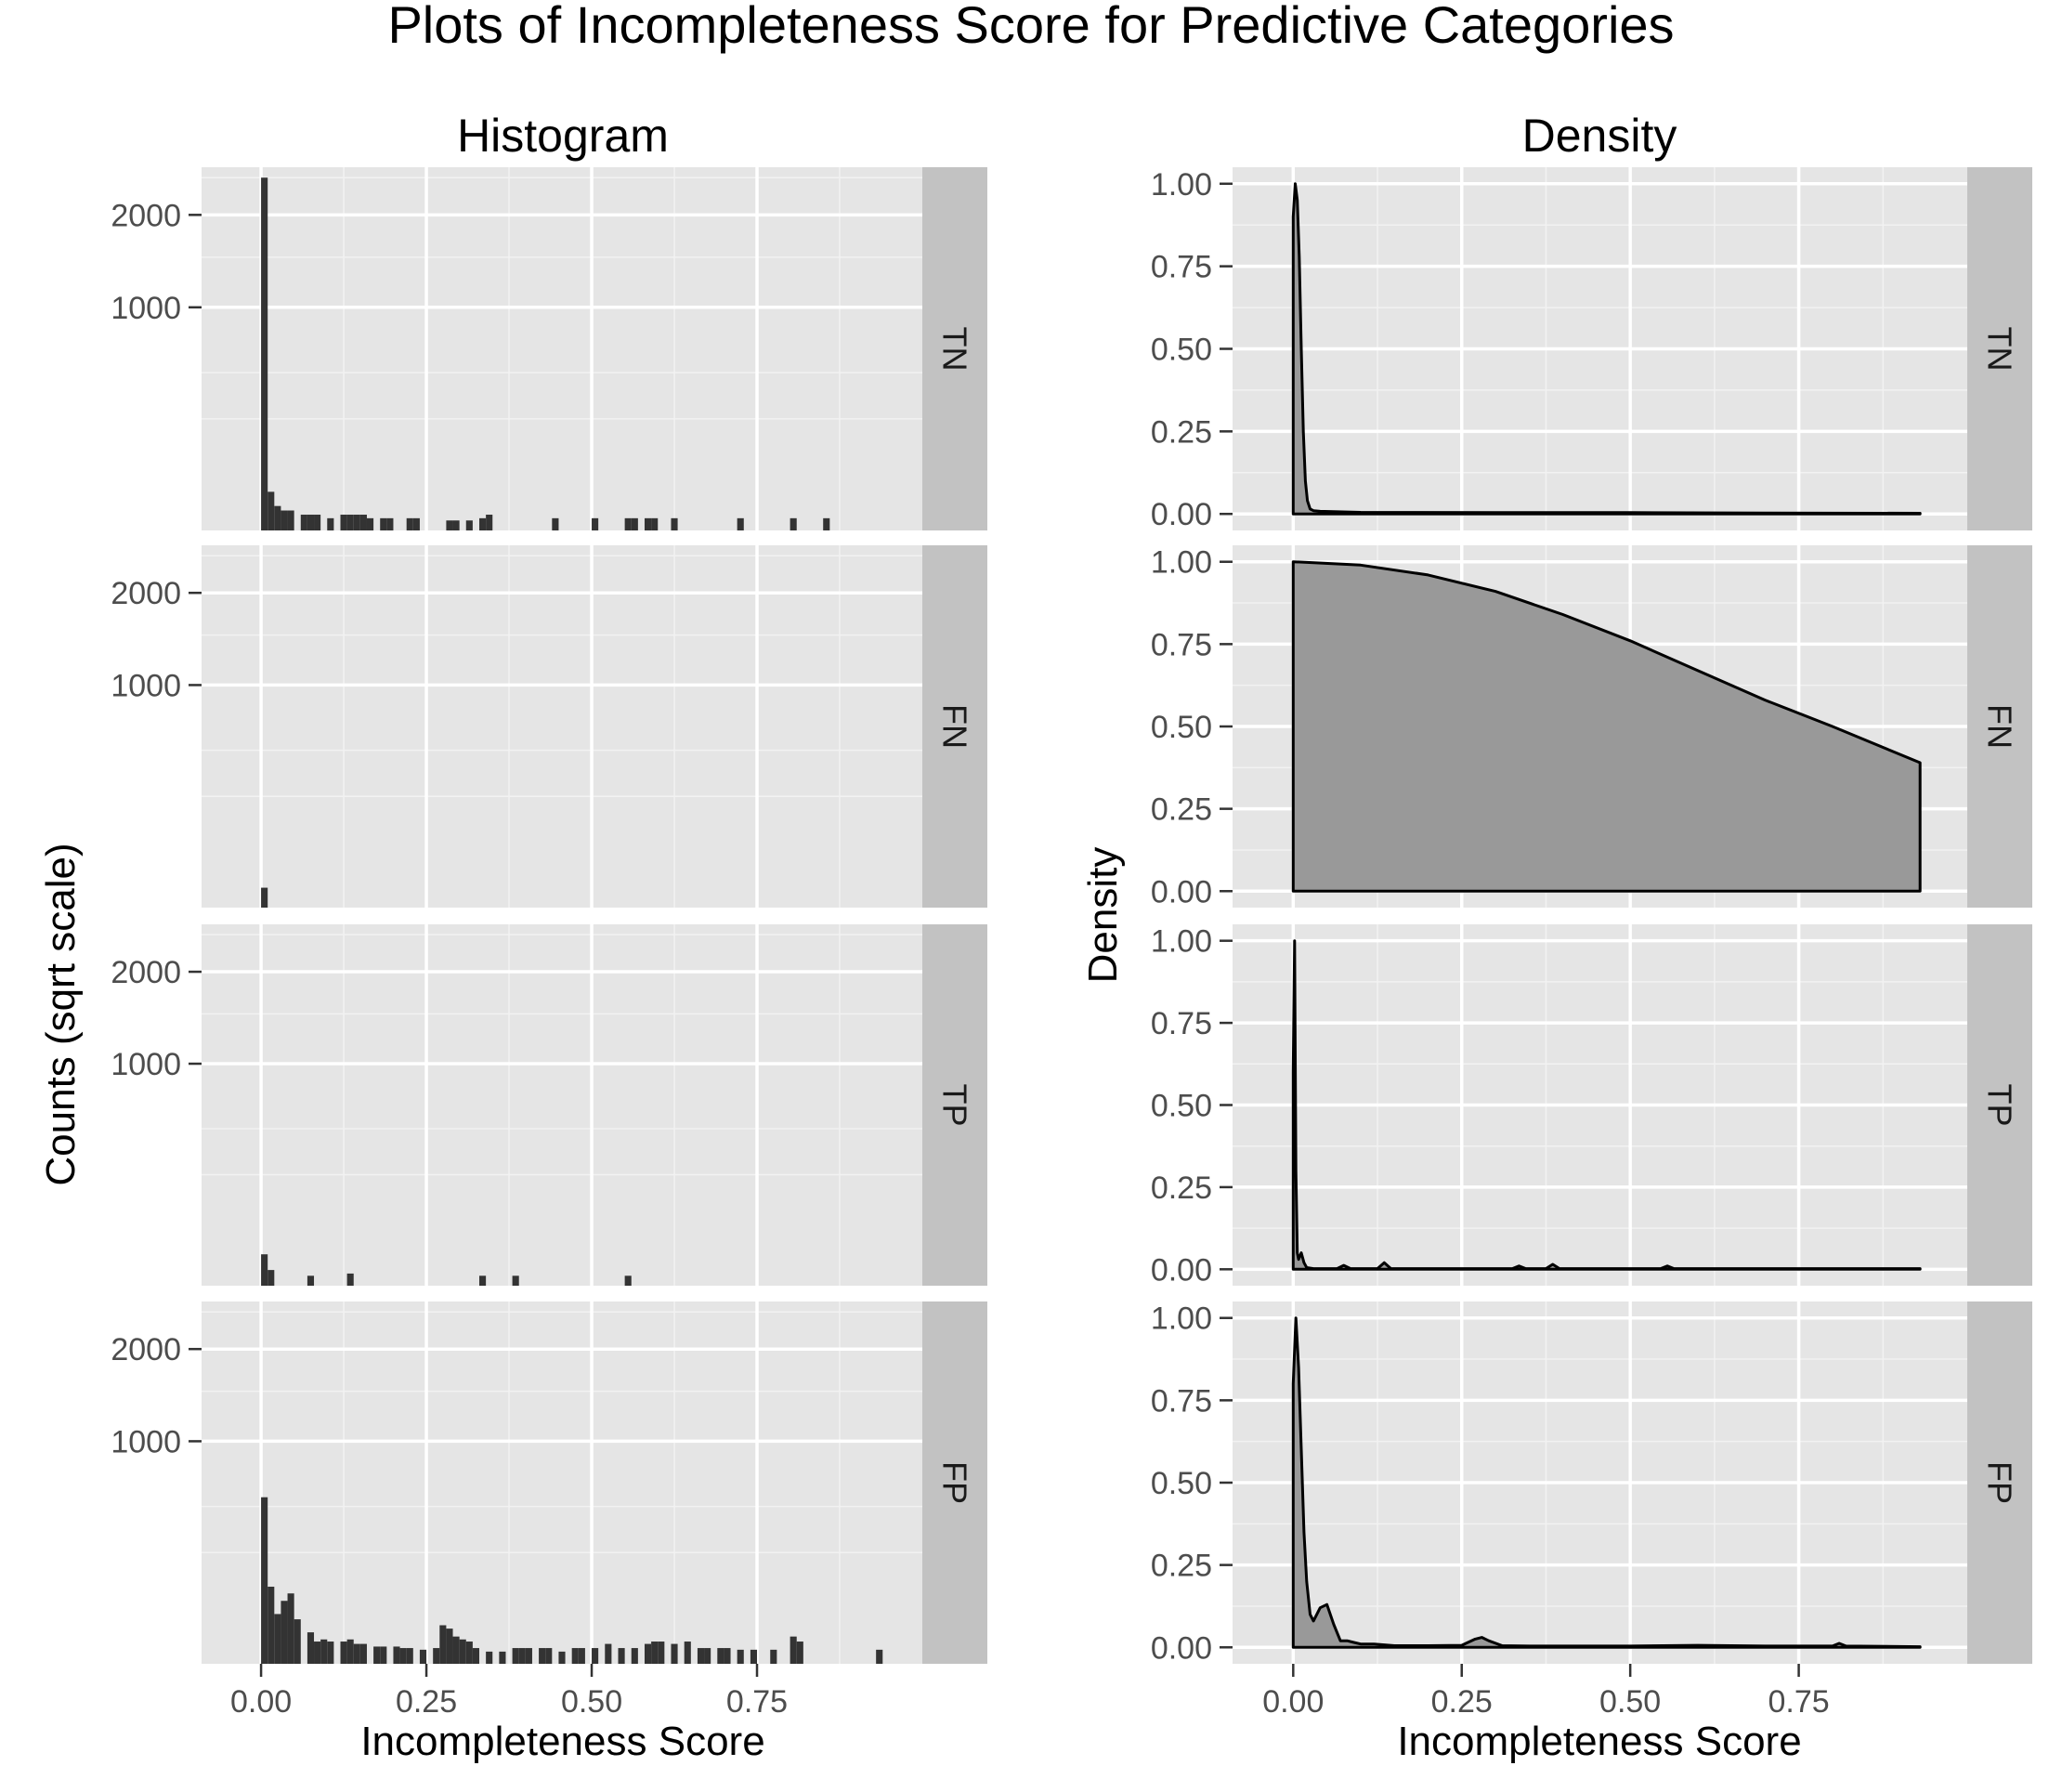 The height and width of the screenshot is (1792, 2062). I want to click on facet-strip-label: TP, so click(2000, 1104).